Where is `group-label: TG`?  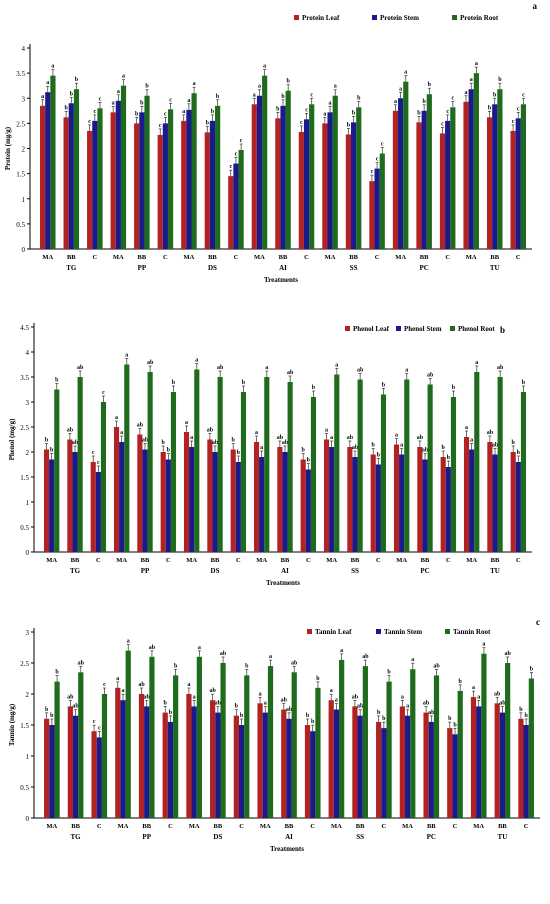
group-label: TG is located at coordinates (71, 268).